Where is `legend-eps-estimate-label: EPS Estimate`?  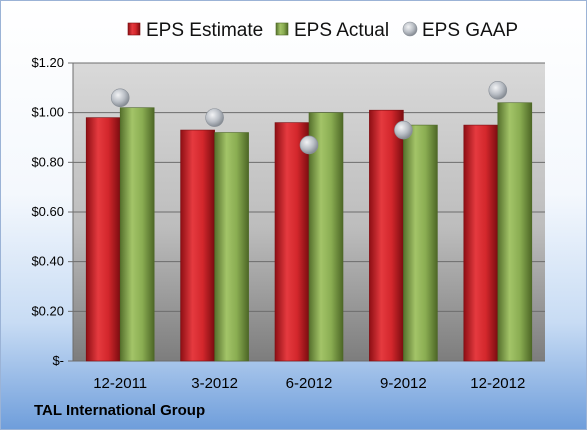
legend-eps-estimate-label: EPS Estimate is located at coordinates (204, 30).